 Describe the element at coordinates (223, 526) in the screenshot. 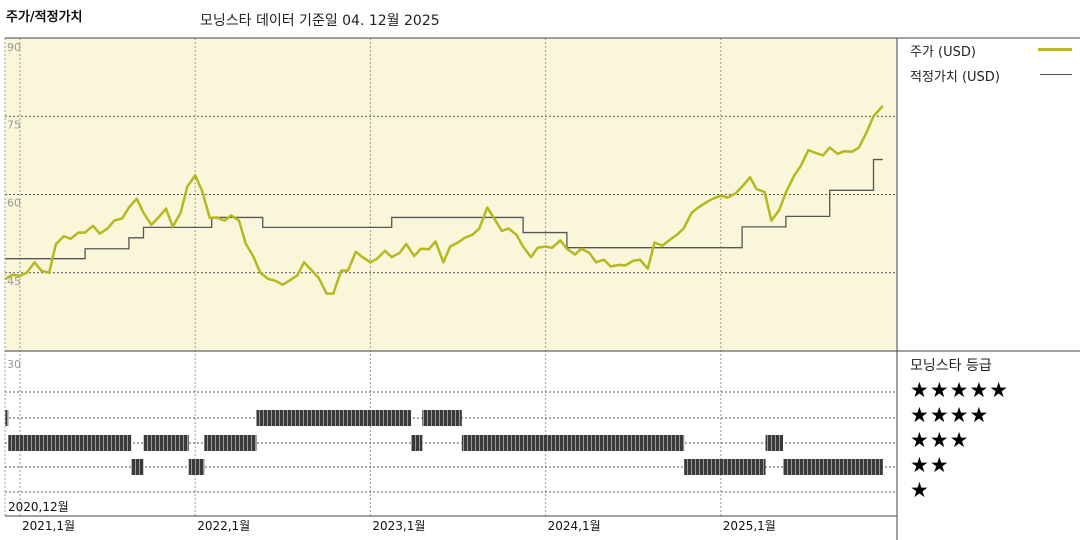

I see `x-tick-label: 2022,1월` at that location.